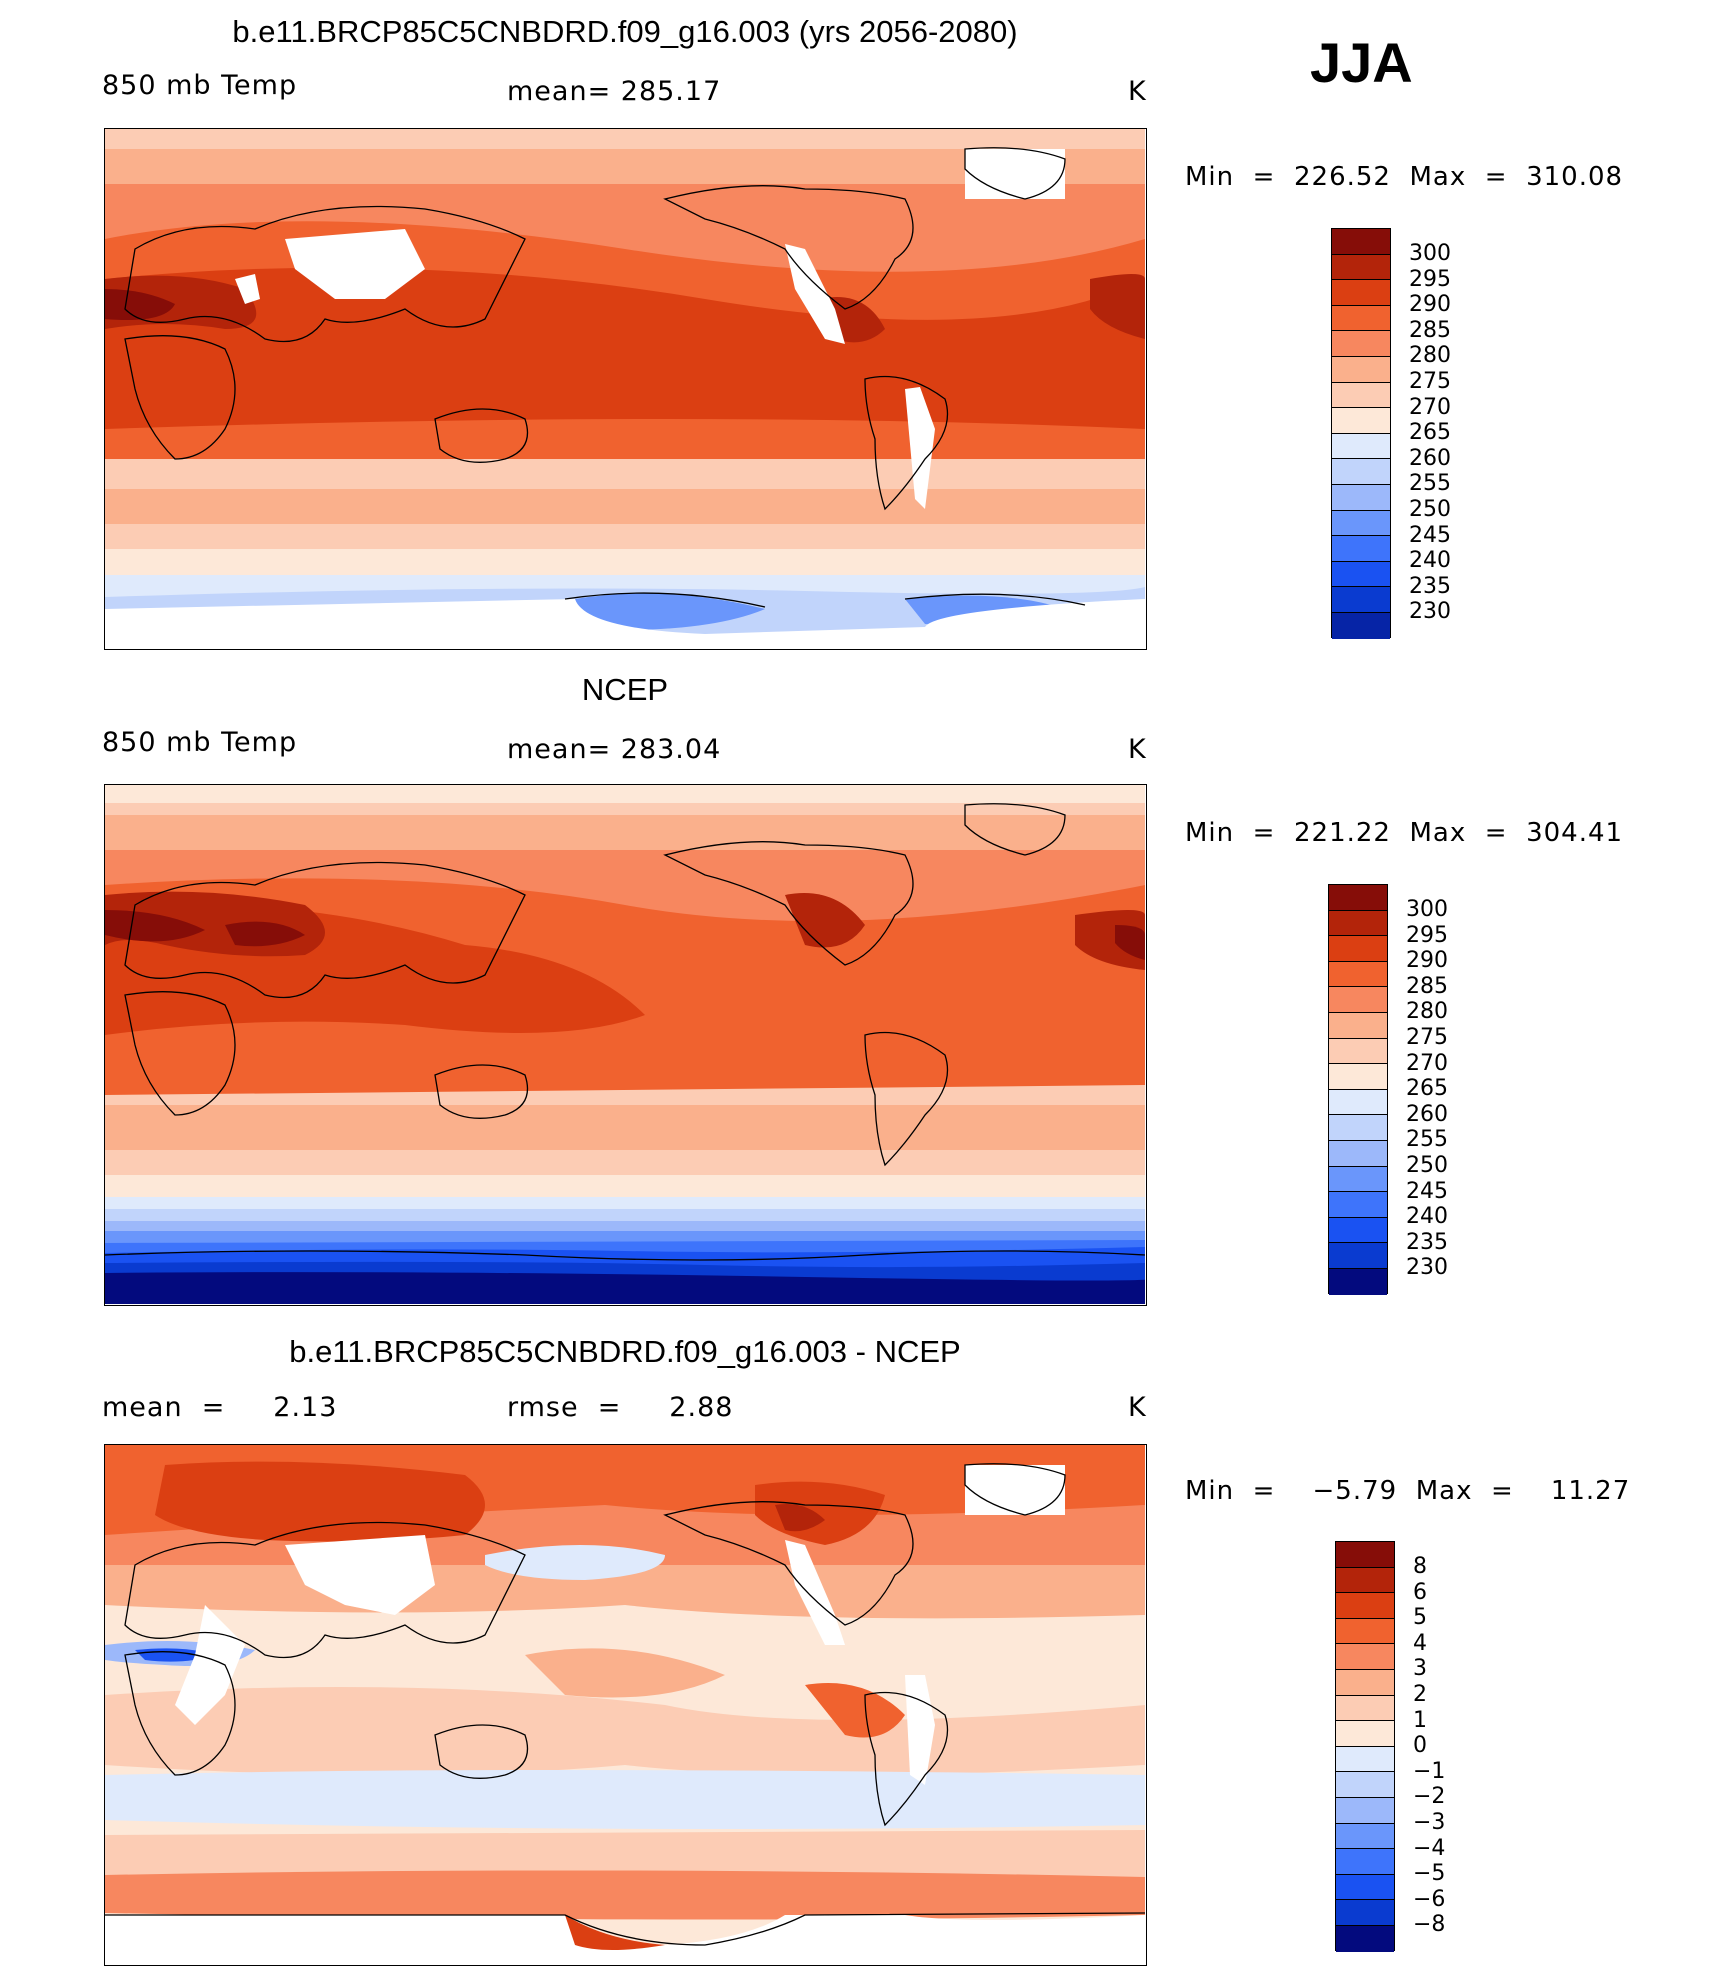  I want to click on legend-label: 270, so click(1427, 1063).